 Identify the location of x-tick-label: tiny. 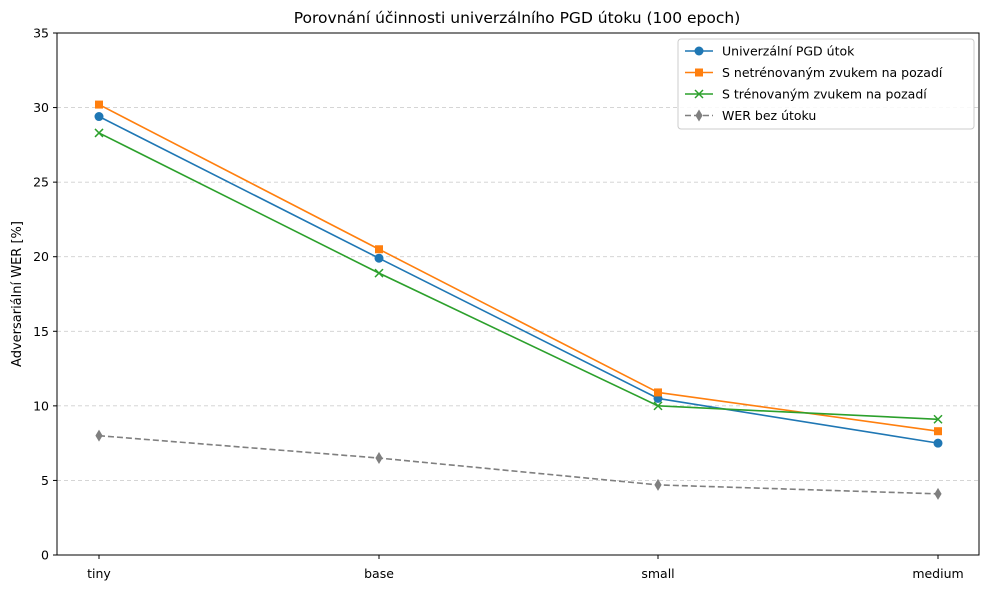
(99, 573).